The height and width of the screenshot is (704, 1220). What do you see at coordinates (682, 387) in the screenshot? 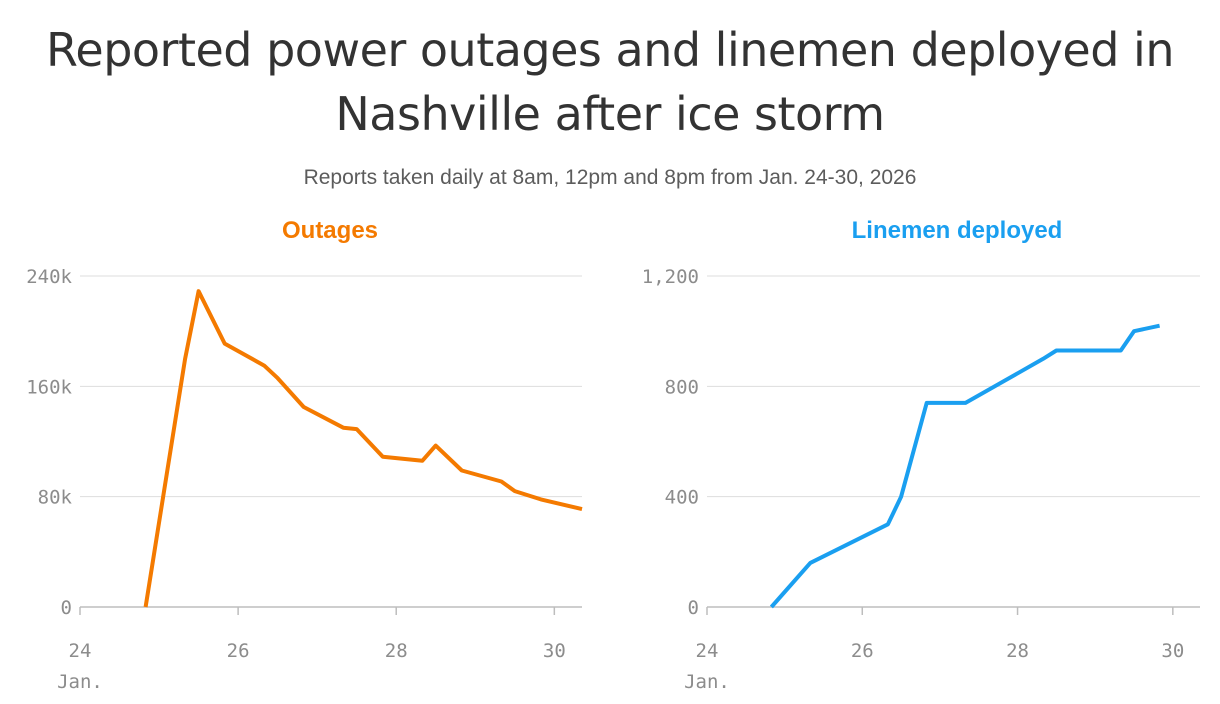
I see `linemen-deployed-y-tick-label: 800` at bounding box center [682, 387].